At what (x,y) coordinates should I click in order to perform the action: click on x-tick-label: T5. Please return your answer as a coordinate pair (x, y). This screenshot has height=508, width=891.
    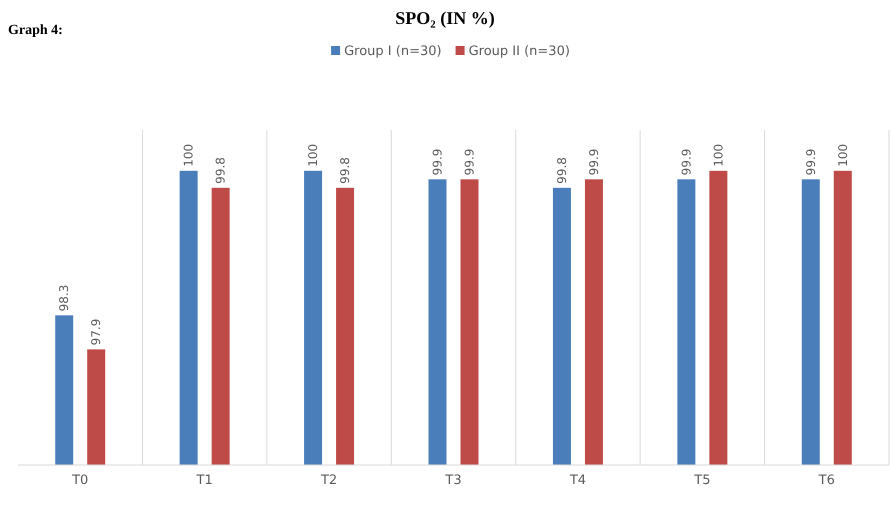
    Looking at the image, I should click on (701, 480).